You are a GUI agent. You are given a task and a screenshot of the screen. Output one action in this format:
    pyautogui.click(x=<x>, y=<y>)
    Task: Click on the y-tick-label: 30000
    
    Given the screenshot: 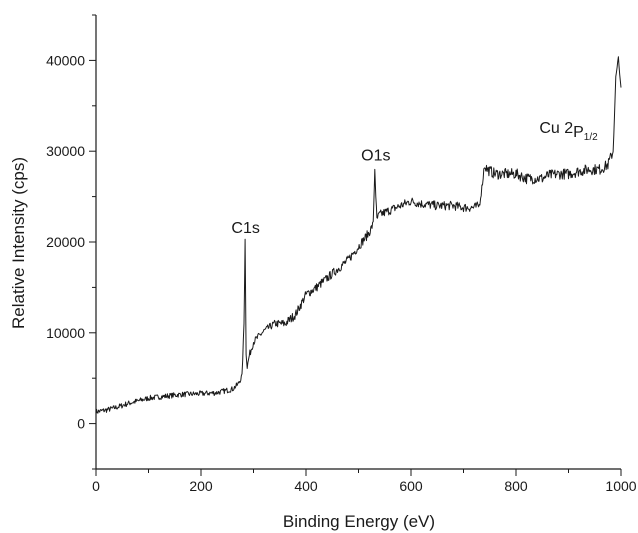 What is the action you would take?
    pyautogui.click(x=65, y=151)
    